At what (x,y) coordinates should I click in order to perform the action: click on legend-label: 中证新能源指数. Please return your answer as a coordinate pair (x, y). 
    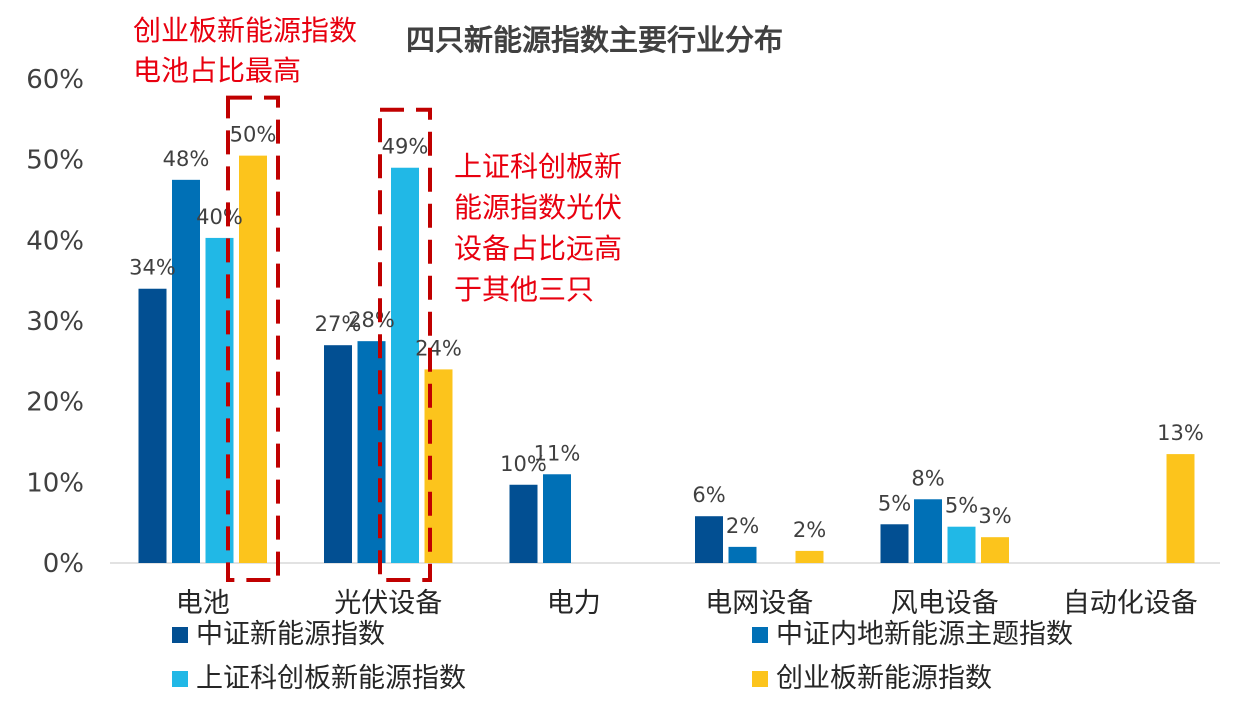
    Looking at the image, I should click on (290, 634).